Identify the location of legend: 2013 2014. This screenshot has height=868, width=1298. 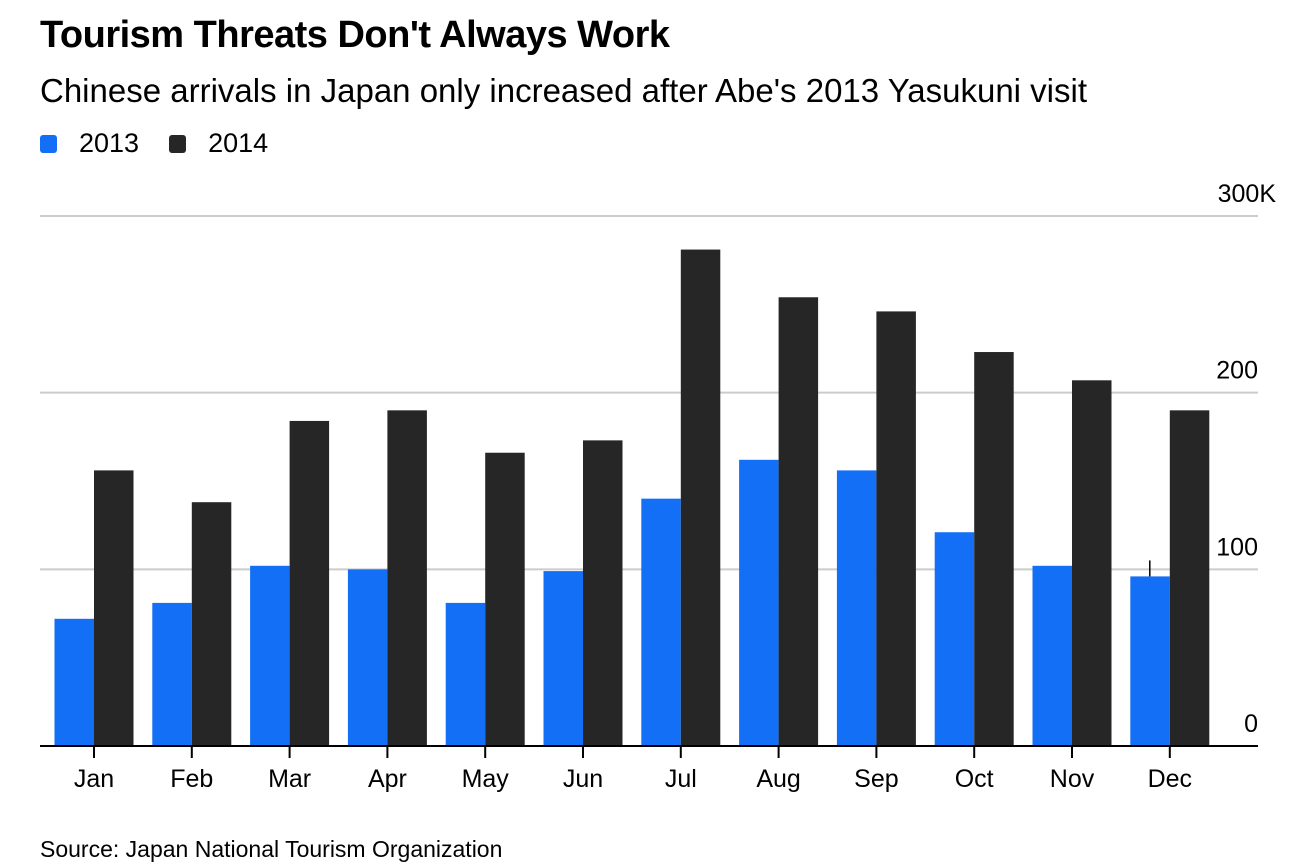
(169, 143).